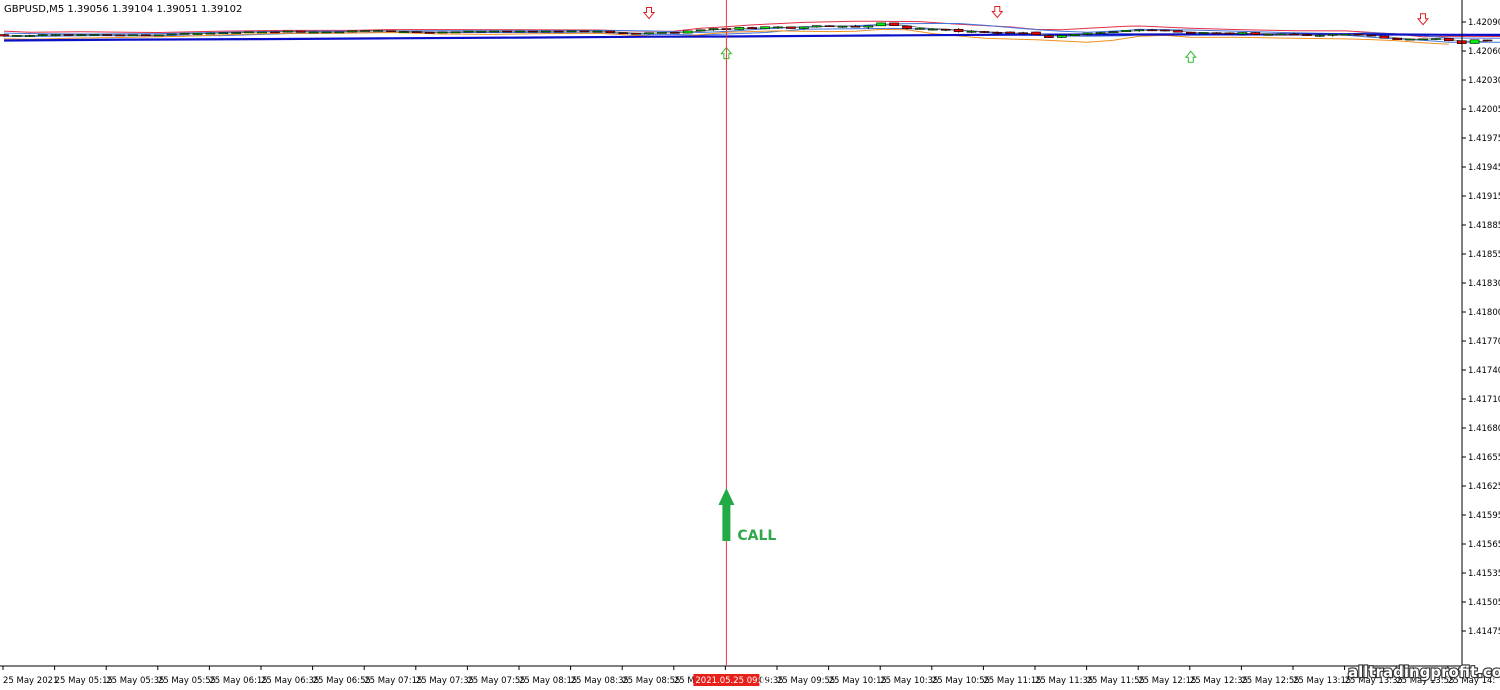  I want to click on price-tick-label: 1.41680, so click(1484, 429).